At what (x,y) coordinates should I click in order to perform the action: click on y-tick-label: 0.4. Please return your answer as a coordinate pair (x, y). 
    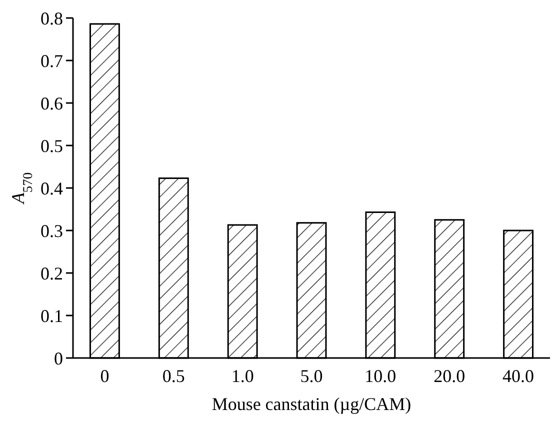
    Looking at the image, I should click on (51, 188).